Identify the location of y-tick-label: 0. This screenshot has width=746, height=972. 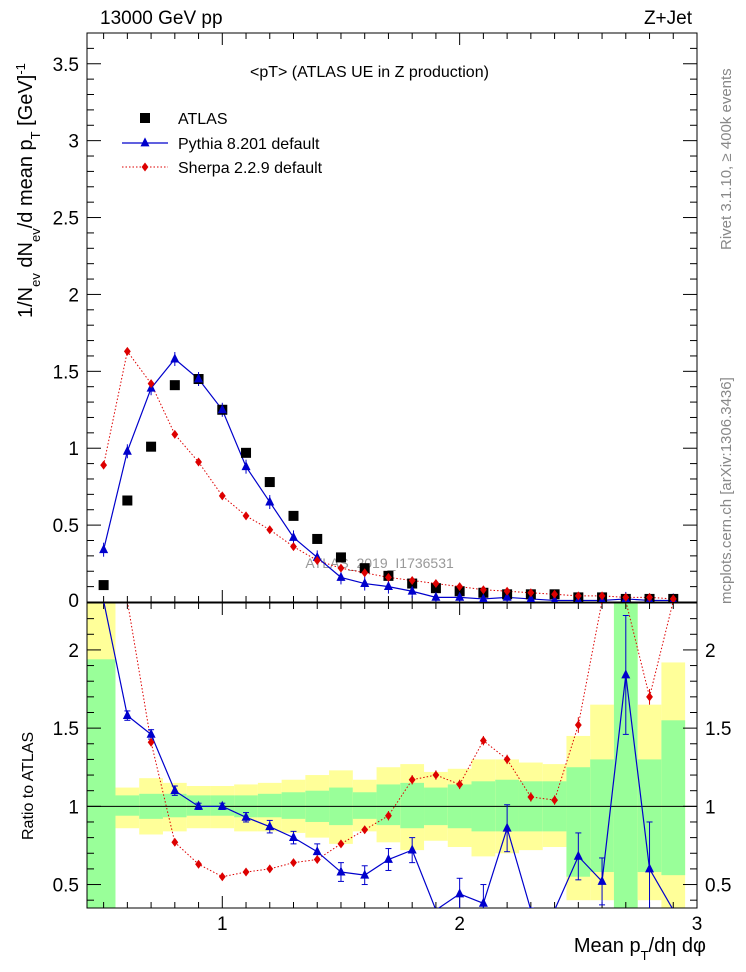
(73, 601).